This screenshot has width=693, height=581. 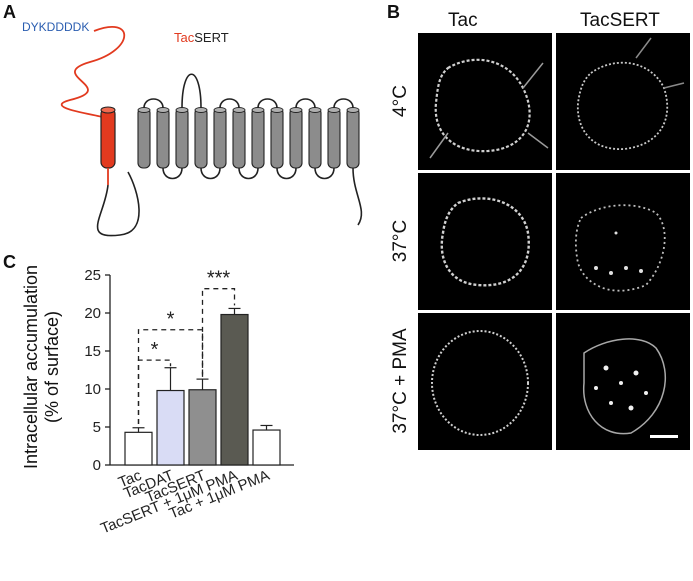 What do you see at coordinates (620, 20) in the screenshot?
I see `column-header-tacsert: TacSERT` at bounding box center [620, 20].